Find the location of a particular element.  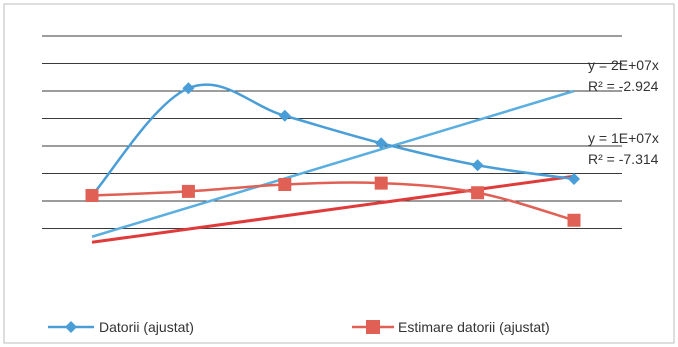

legend-label-datorii: Datorii (ajustat) is located at coordinates (146, 327).